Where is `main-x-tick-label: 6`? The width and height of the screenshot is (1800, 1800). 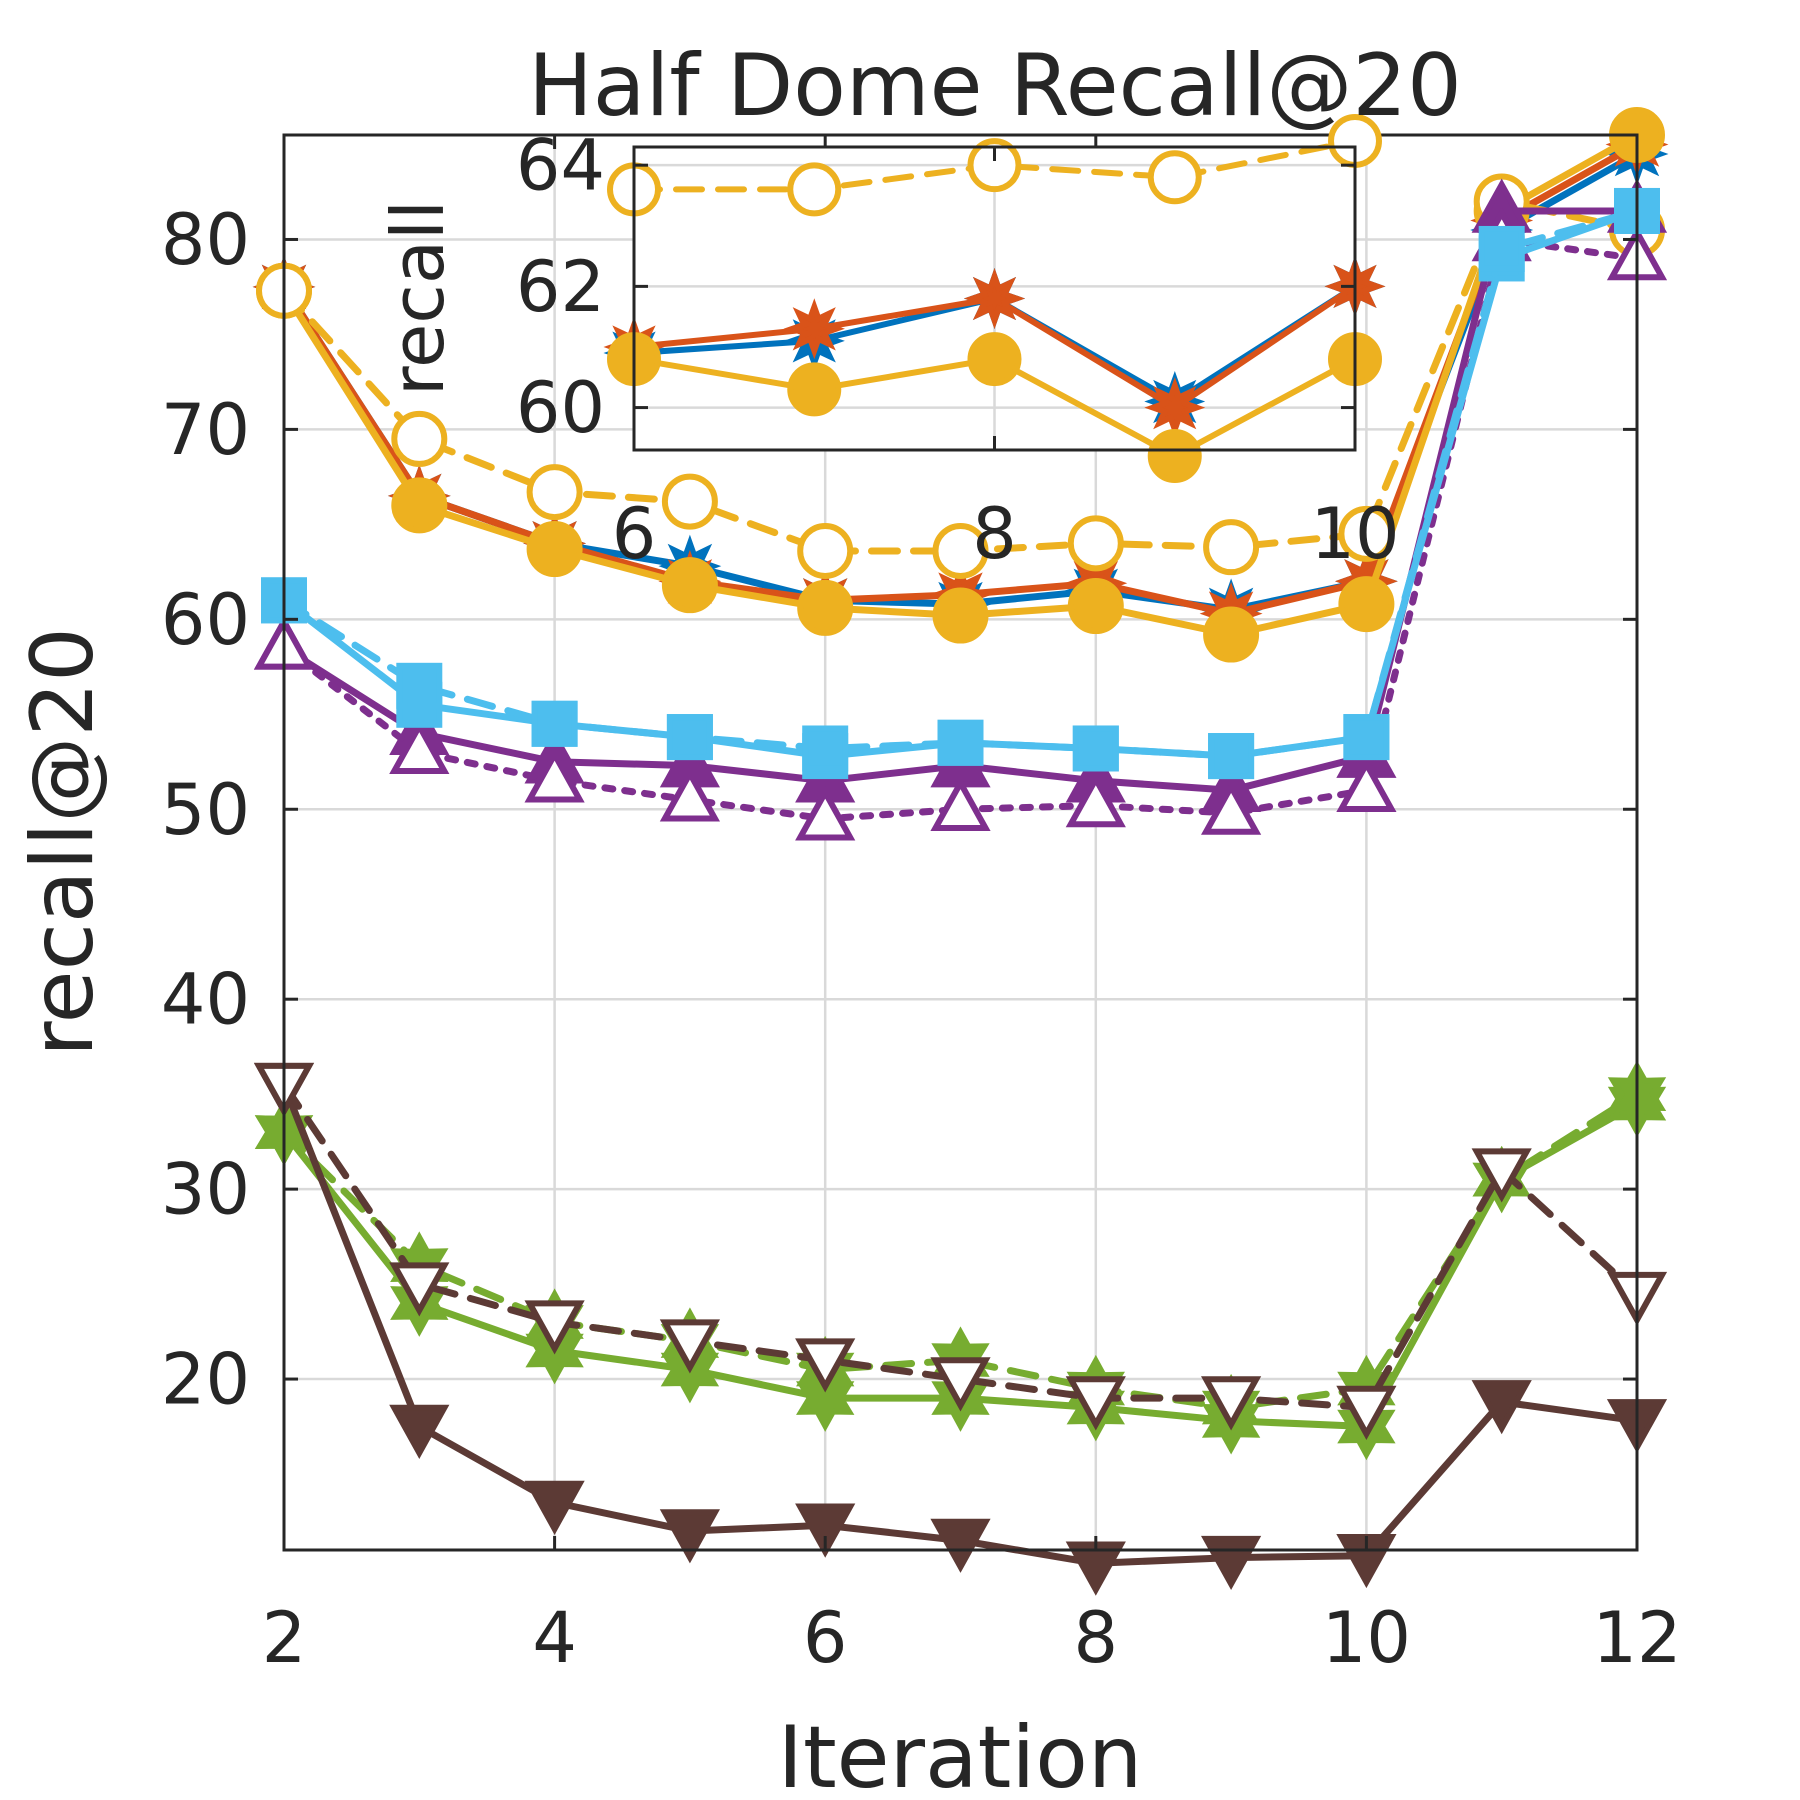
main-x-tick-label: 6 is located at coordinates (825, 1638).